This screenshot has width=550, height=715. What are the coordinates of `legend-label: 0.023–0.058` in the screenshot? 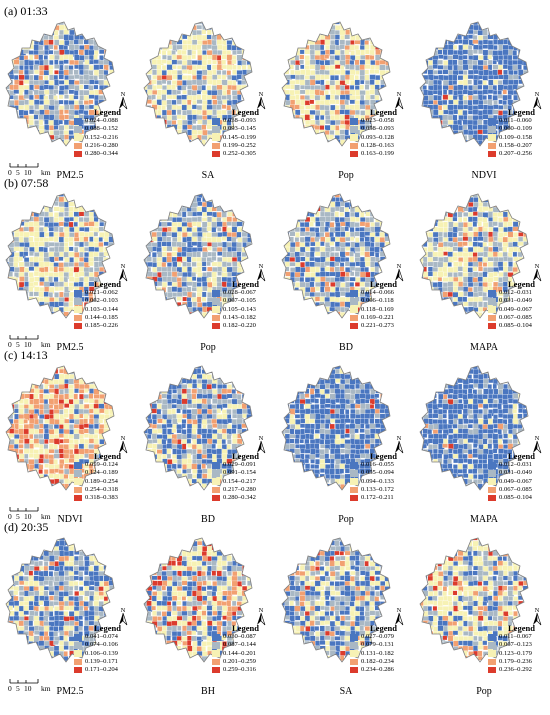 It's located at (377, 121).